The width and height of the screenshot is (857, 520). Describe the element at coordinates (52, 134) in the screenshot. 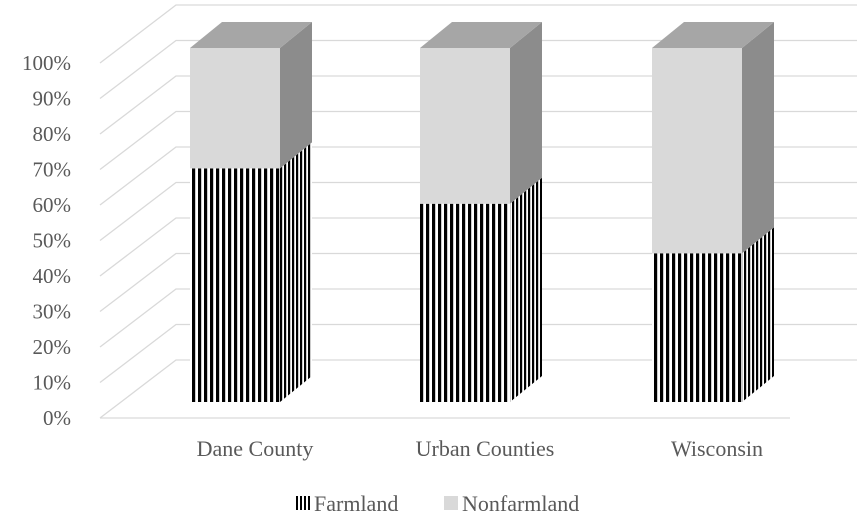

I see `y-tick-label: 80%` at that location.